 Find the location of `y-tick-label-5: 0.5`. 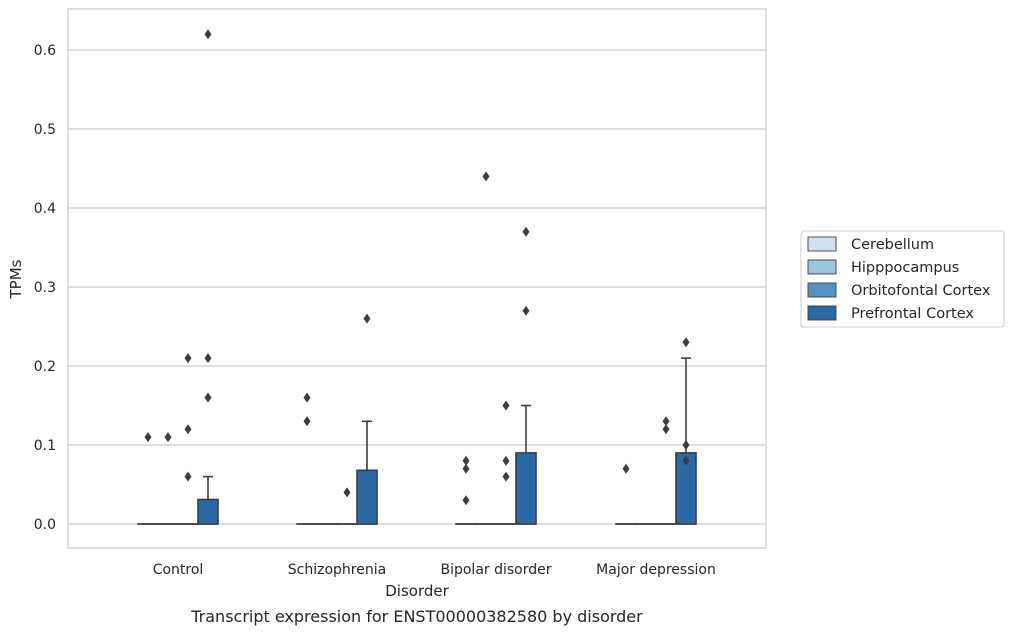

y-tick-label-5: 0.5 is located at coordinates (45, 130).